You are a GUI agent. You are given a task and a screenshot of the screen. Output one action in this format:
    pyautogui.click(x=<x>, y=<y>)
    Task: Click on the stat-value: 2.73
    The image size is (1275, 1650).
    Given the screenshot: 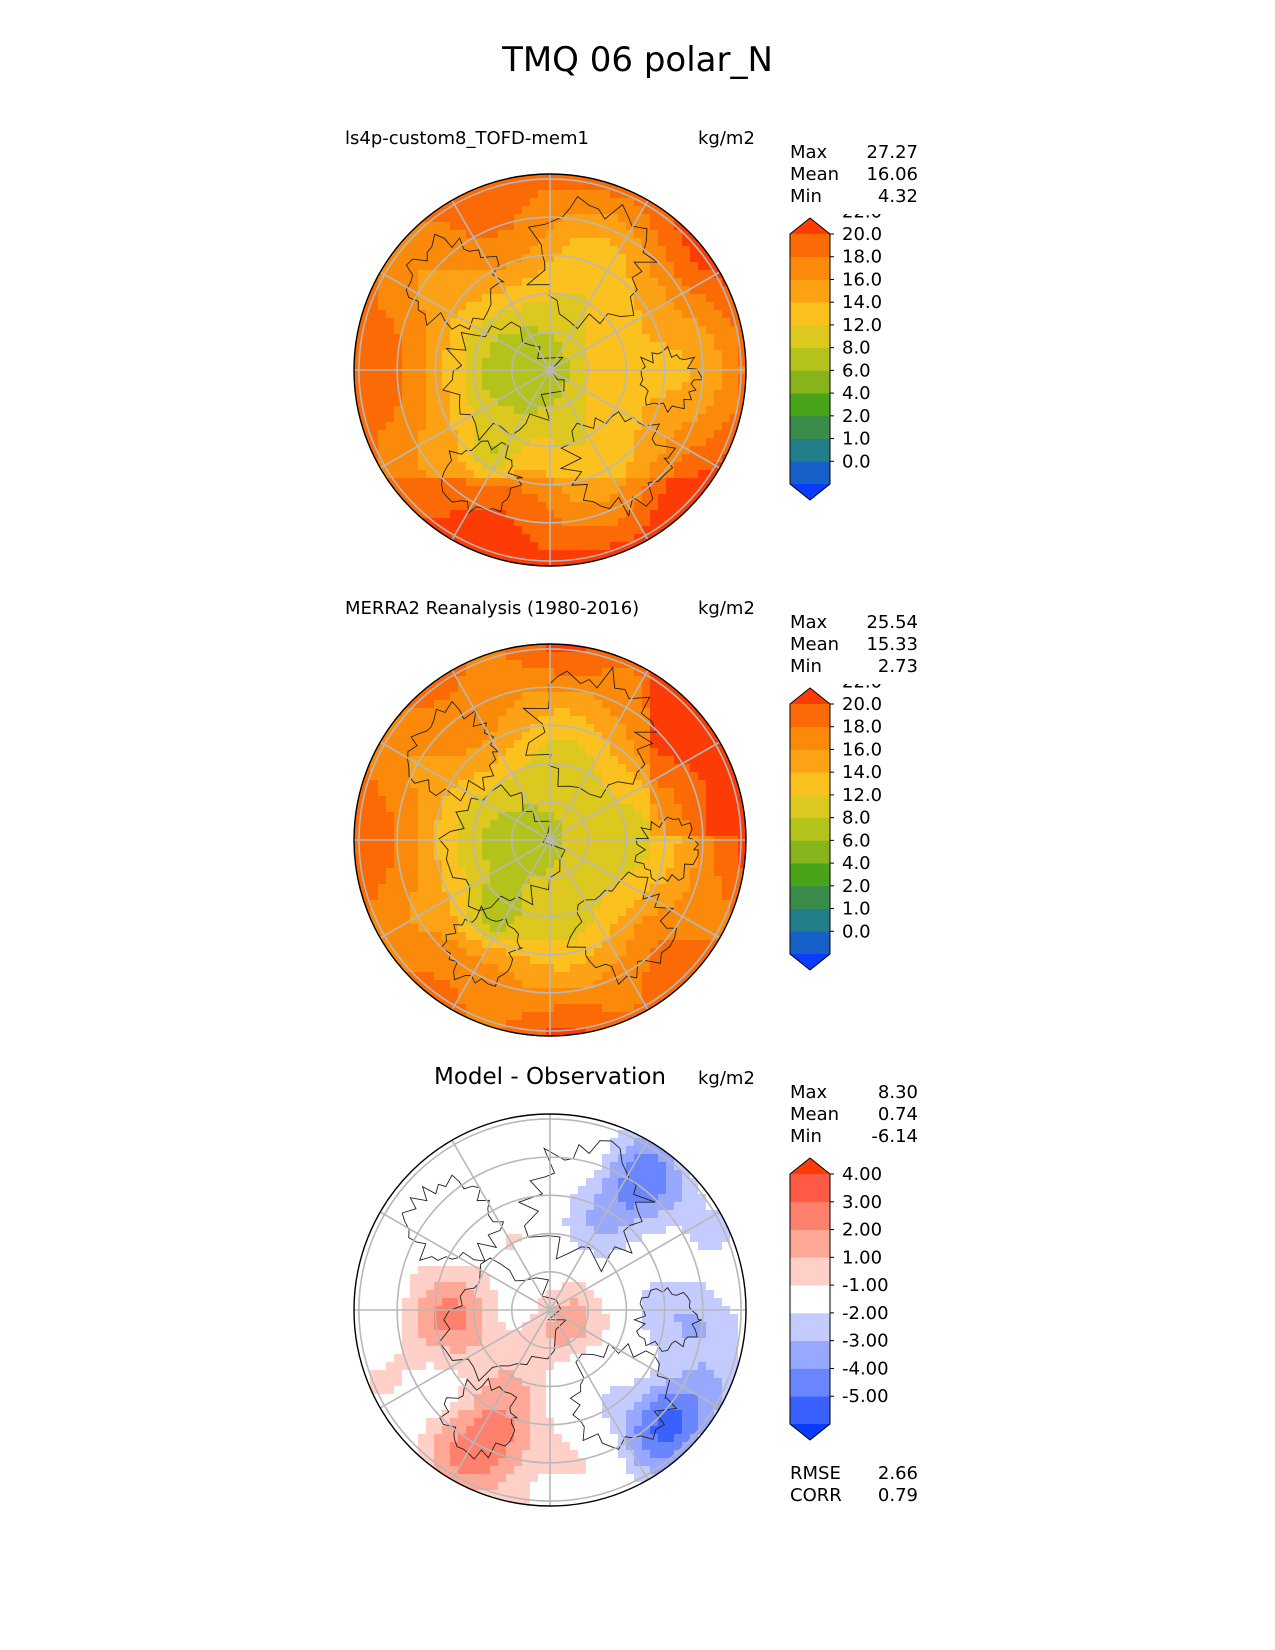 What is the action you would take?
    pyautogui.click(x=897, y=666)
    